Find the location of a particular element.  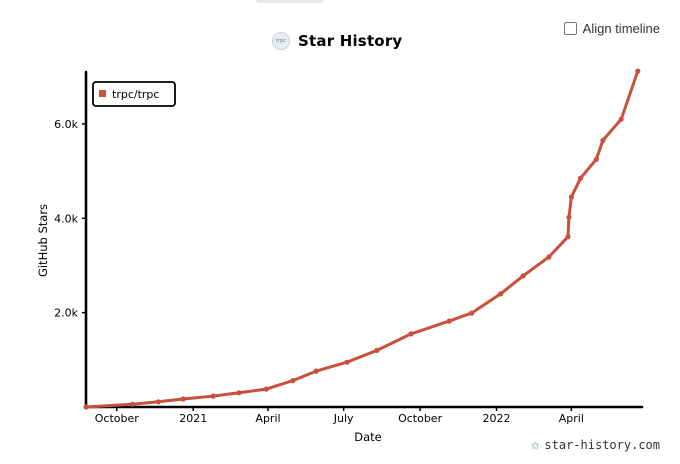

align-timeline-toggle: Align timeline is located at coordinates (611, 28).